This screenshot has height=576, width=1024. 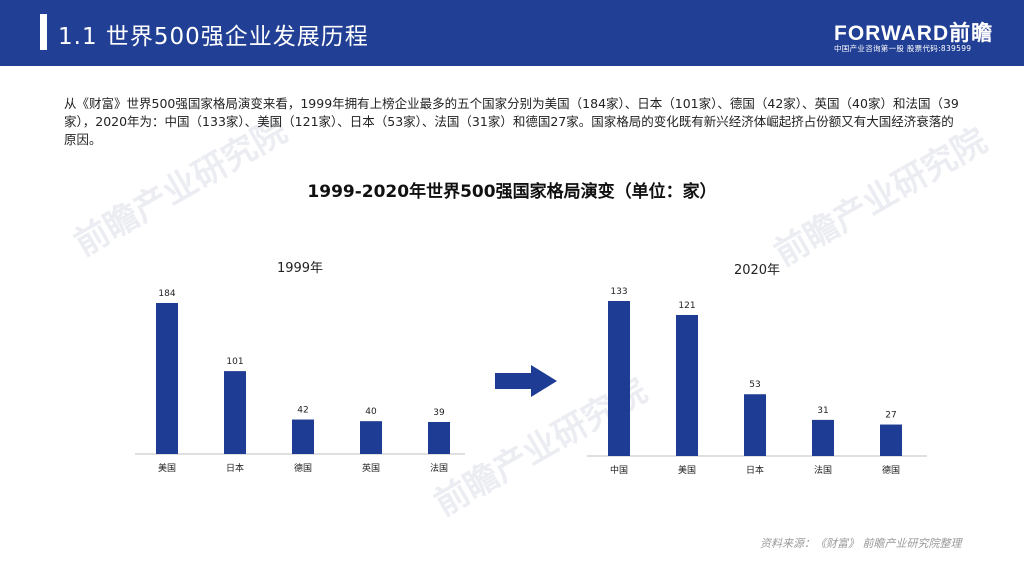 What do you see at coordinates (300, 268) in the screenshot?
I see `chart-title-0: 1999年` at bounding box center [300, 268].